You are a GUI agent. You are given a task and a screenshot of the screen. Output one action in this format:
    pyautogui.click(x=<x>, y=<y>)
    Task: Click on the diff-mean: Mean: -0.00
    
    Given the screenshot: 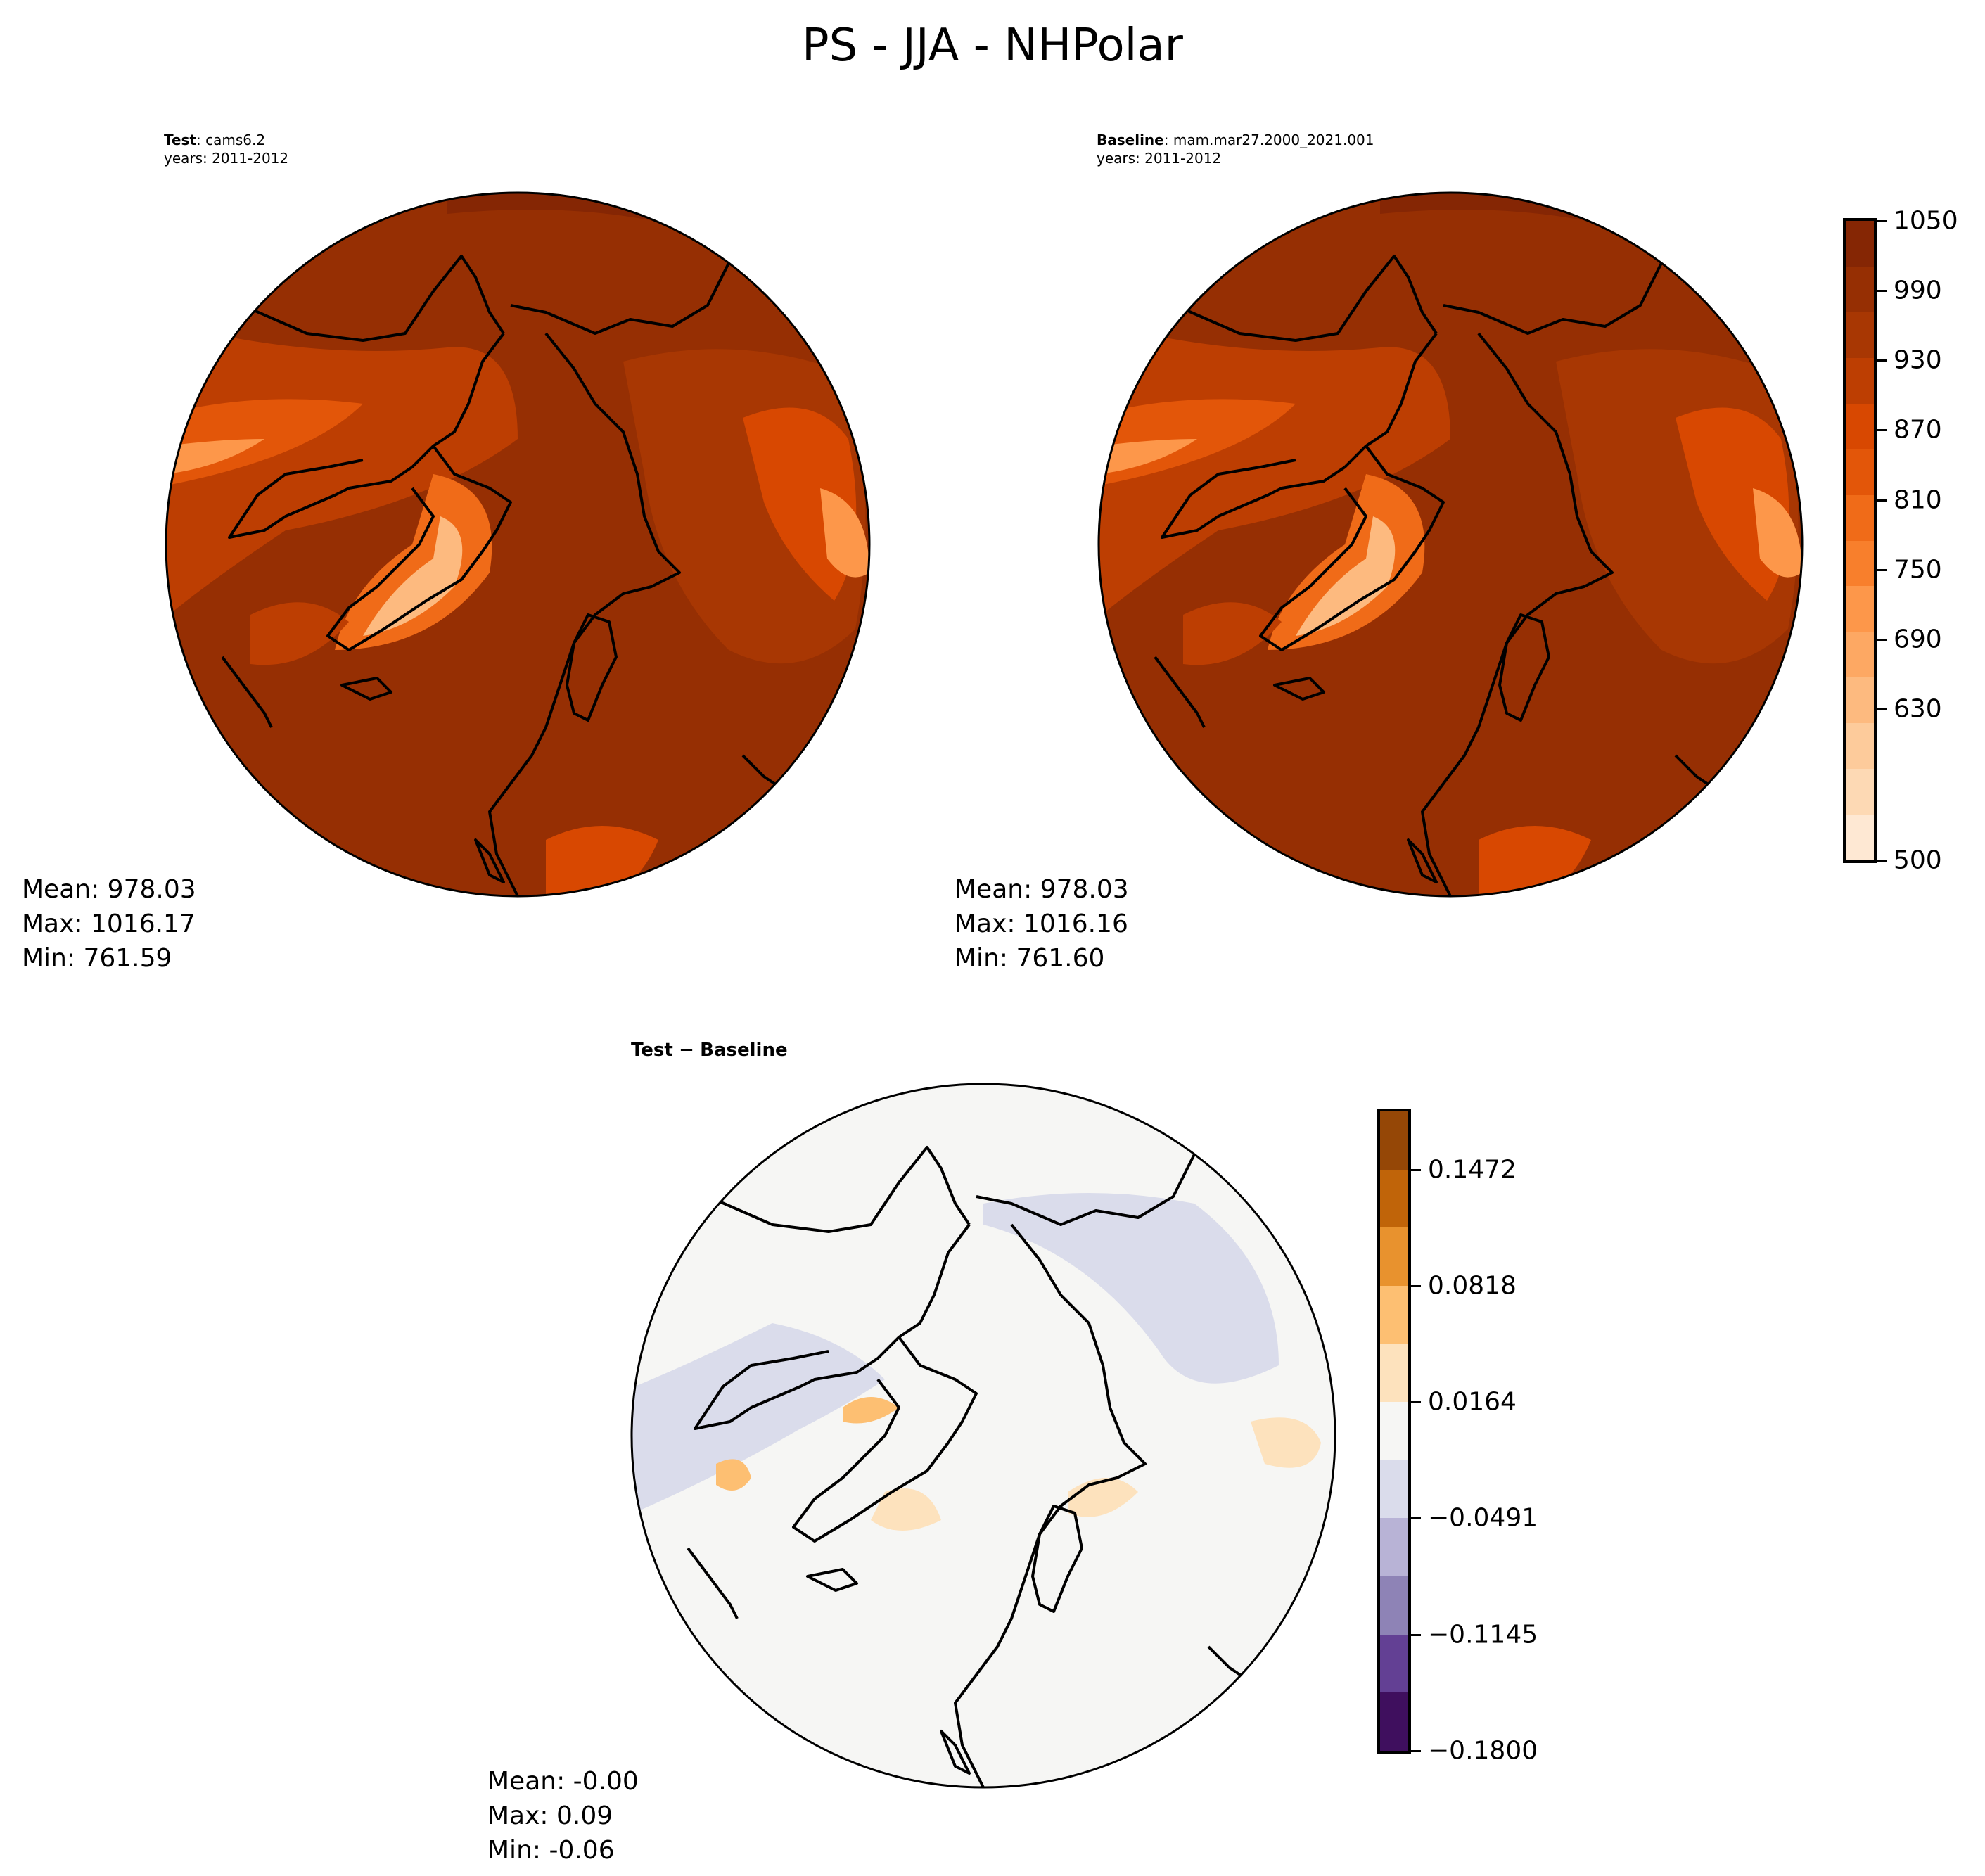 What is the action you would take?
    pyautogui.click(x=563, y=1781)
    